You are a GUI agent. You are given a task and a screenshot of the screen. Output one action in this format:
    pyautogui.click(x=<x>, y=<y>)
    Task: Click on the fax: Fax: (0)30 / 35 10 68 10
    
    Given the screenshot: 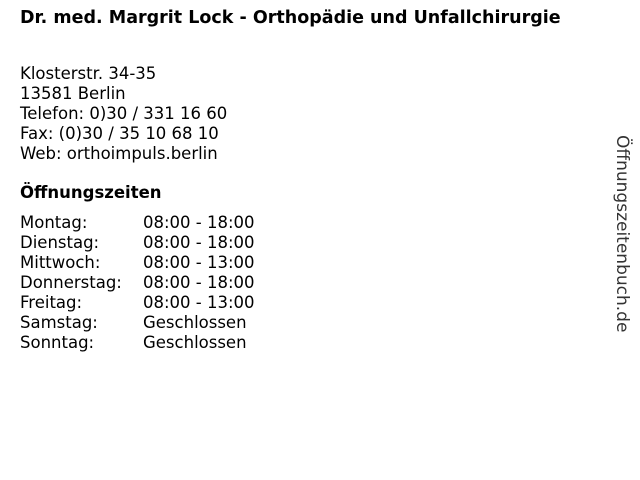 What is the action you would take?
    pyautogui.click(x=119, y=133)
    